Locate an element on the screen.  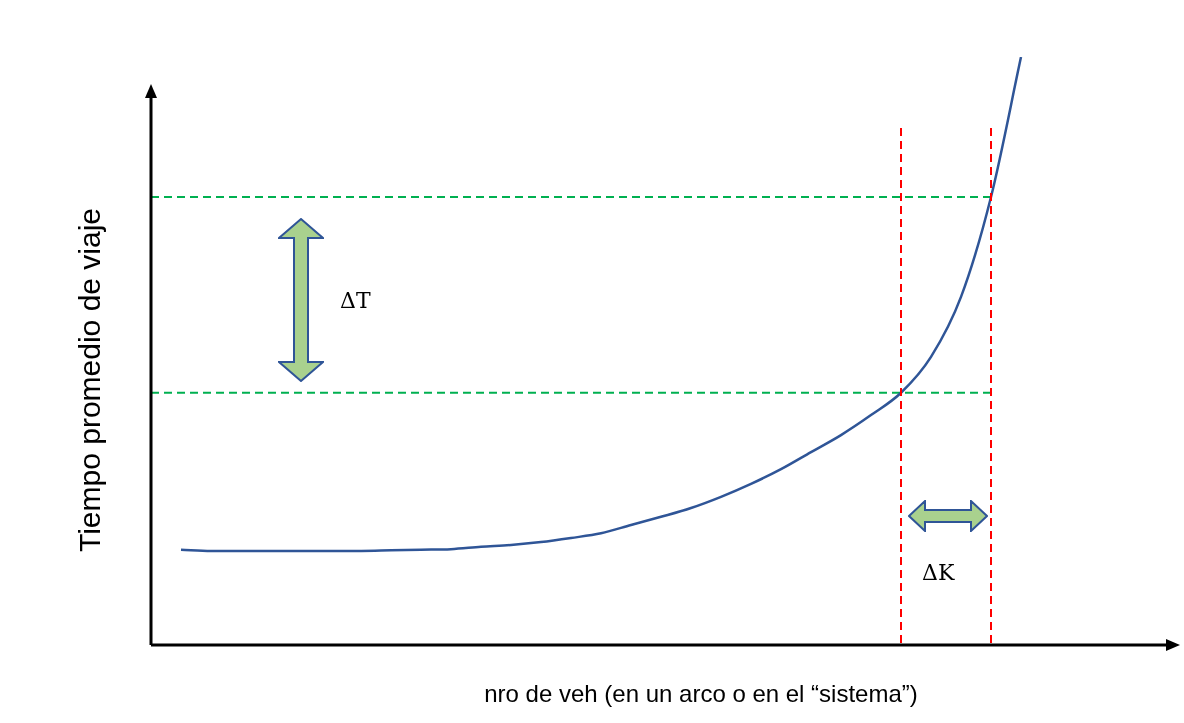
y-axis-title: Tiempo promedio de viaje is located at coordinates (90, 380).